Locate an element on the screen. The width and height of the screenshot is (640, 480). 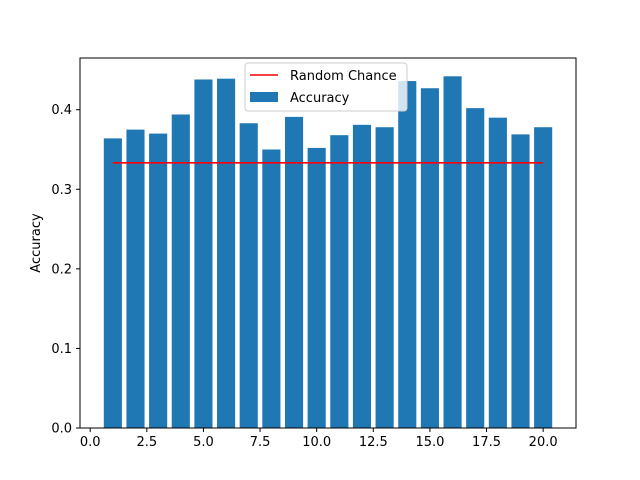
y-tick-label: 0.2 is located at coordinates (61, 269).